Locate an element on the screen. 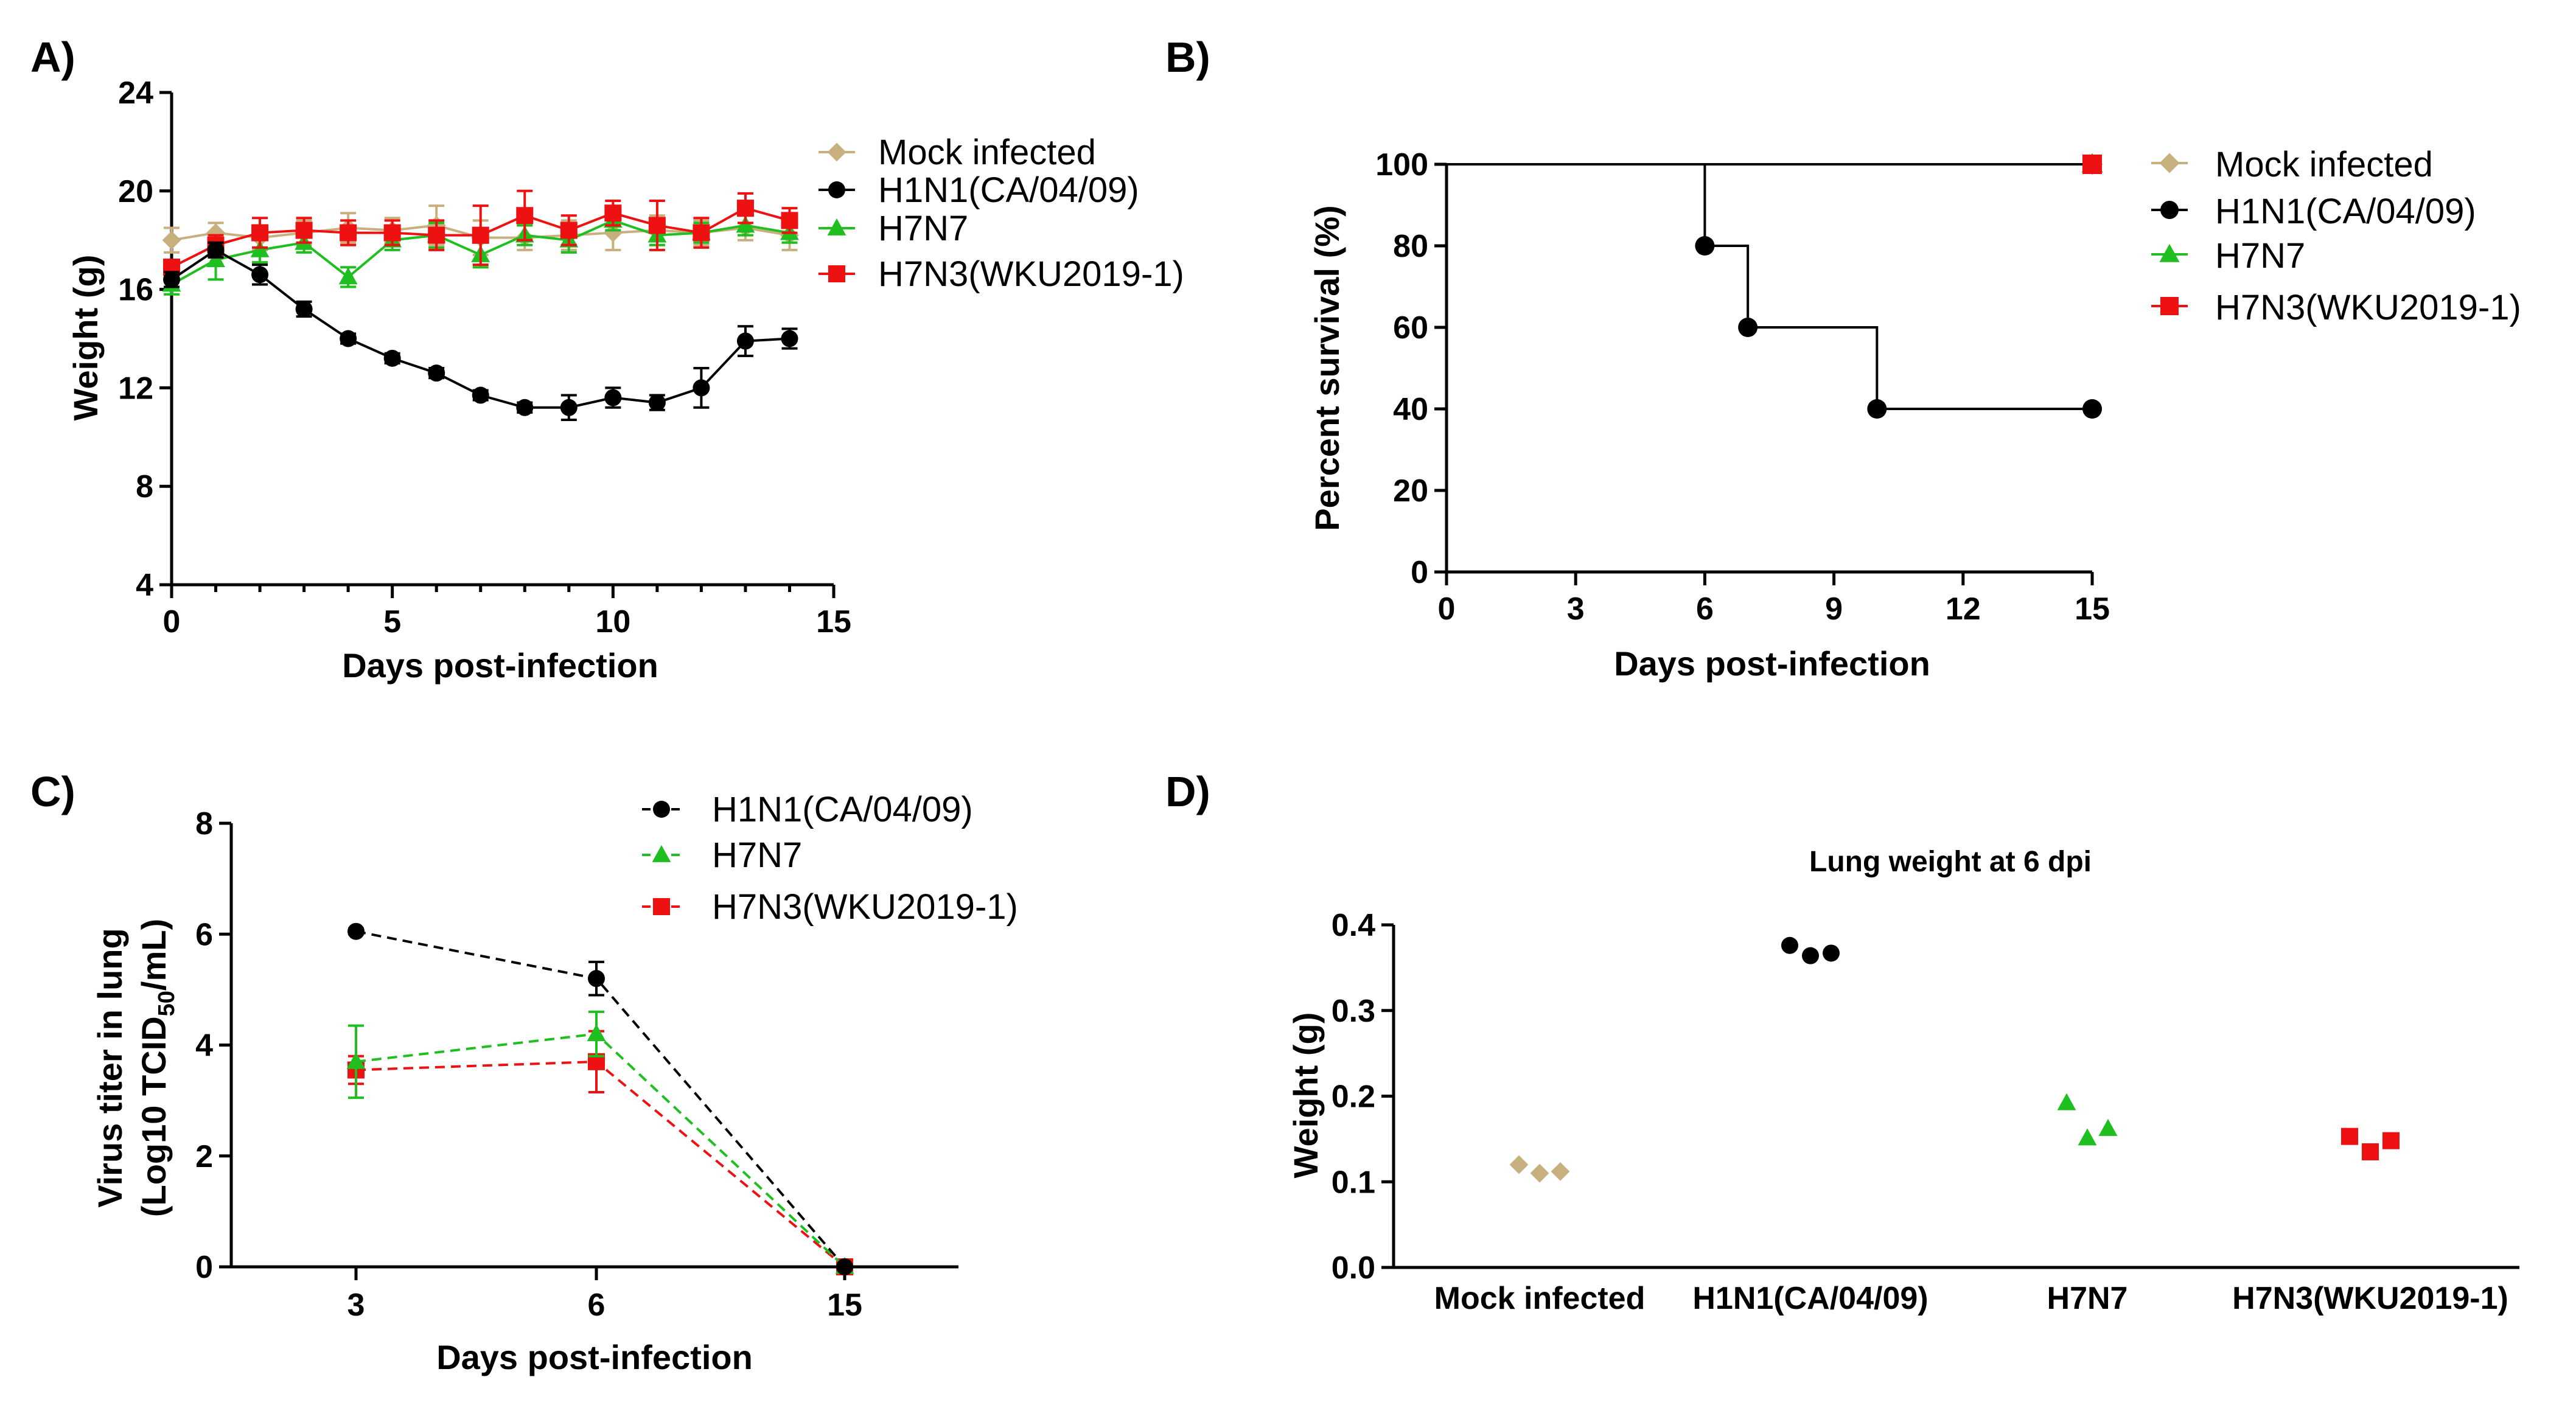 Image resolution: width=2576 pixels, height=1408 pixels. panel-a-legend-label: Mock infected is located at coordinates (987, 152).